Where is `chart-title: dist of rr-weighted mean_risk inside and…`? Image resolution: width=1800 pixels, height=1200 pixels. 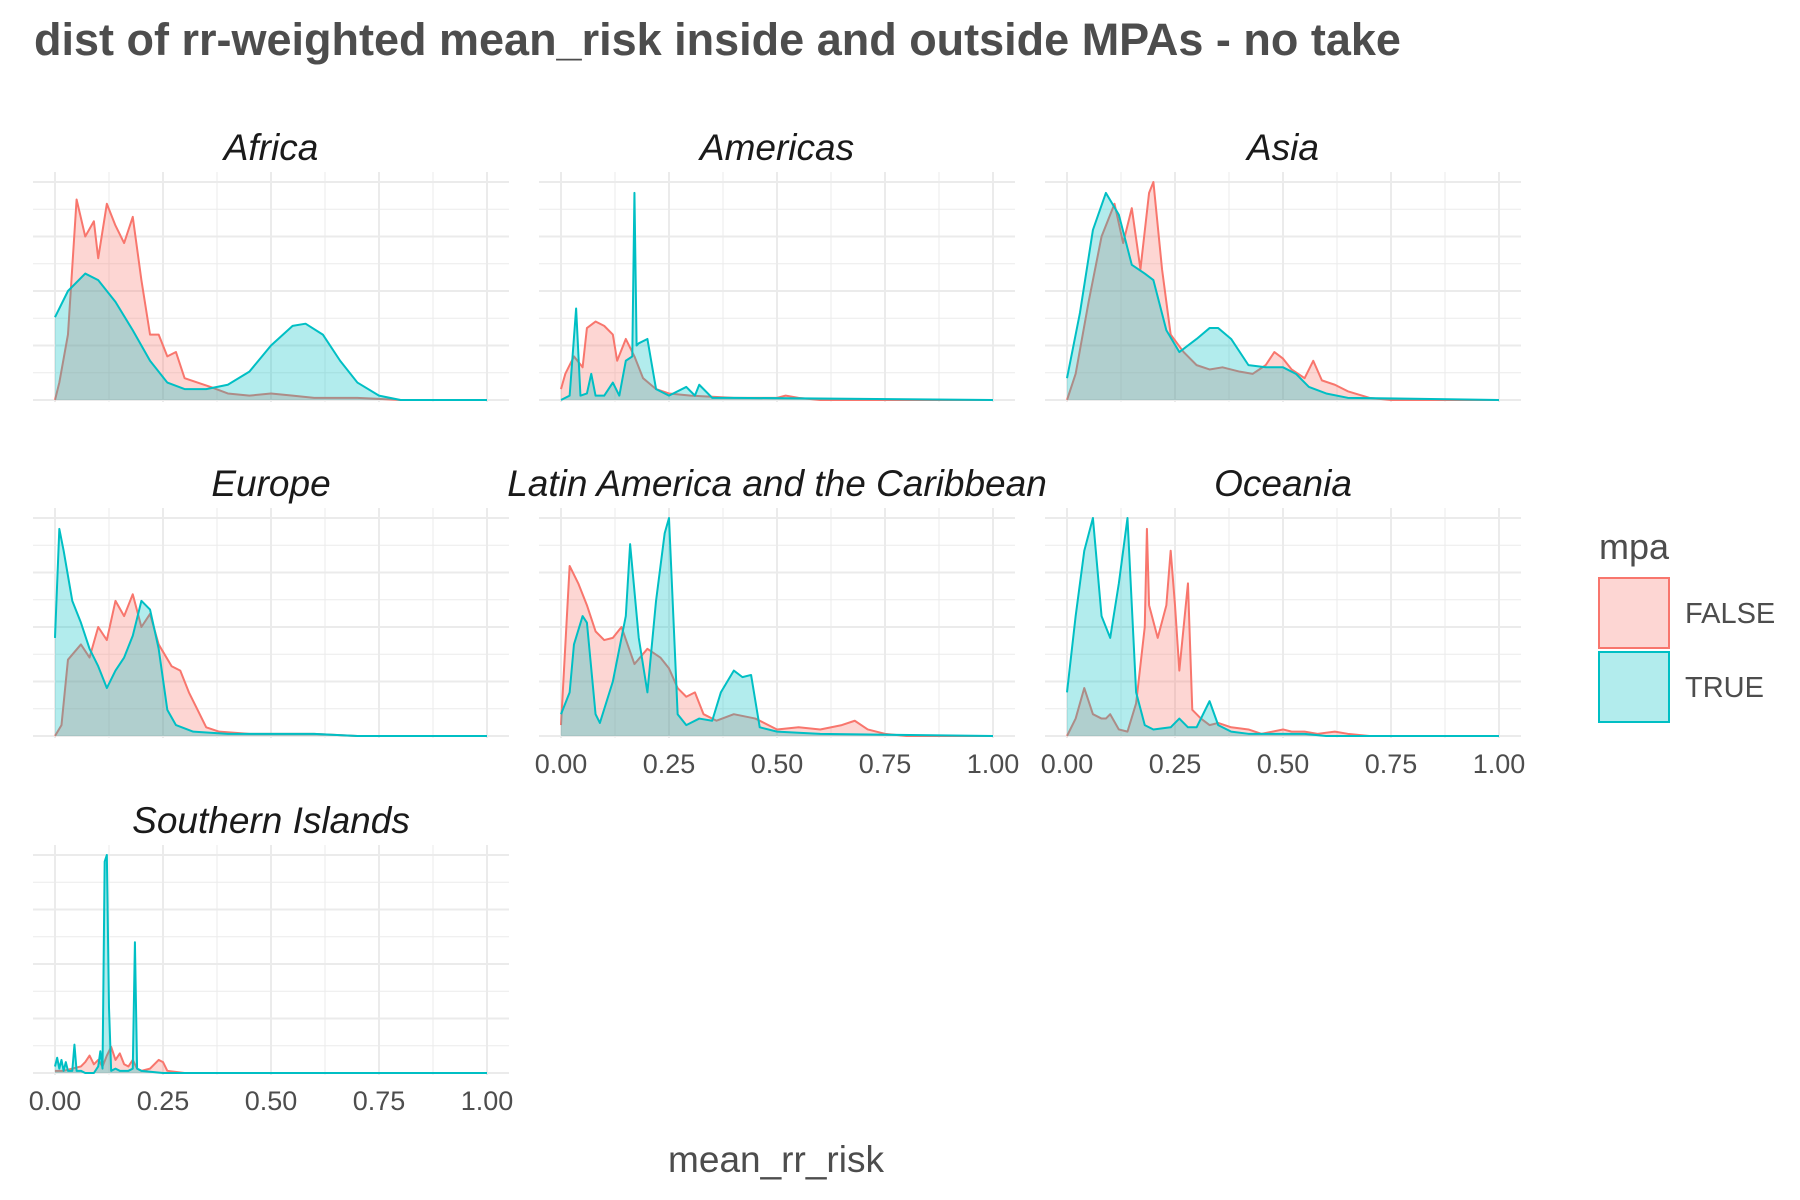
chart-title: dist of rr-weighted mean_risk inside and… is located at coordinates (717, 39).